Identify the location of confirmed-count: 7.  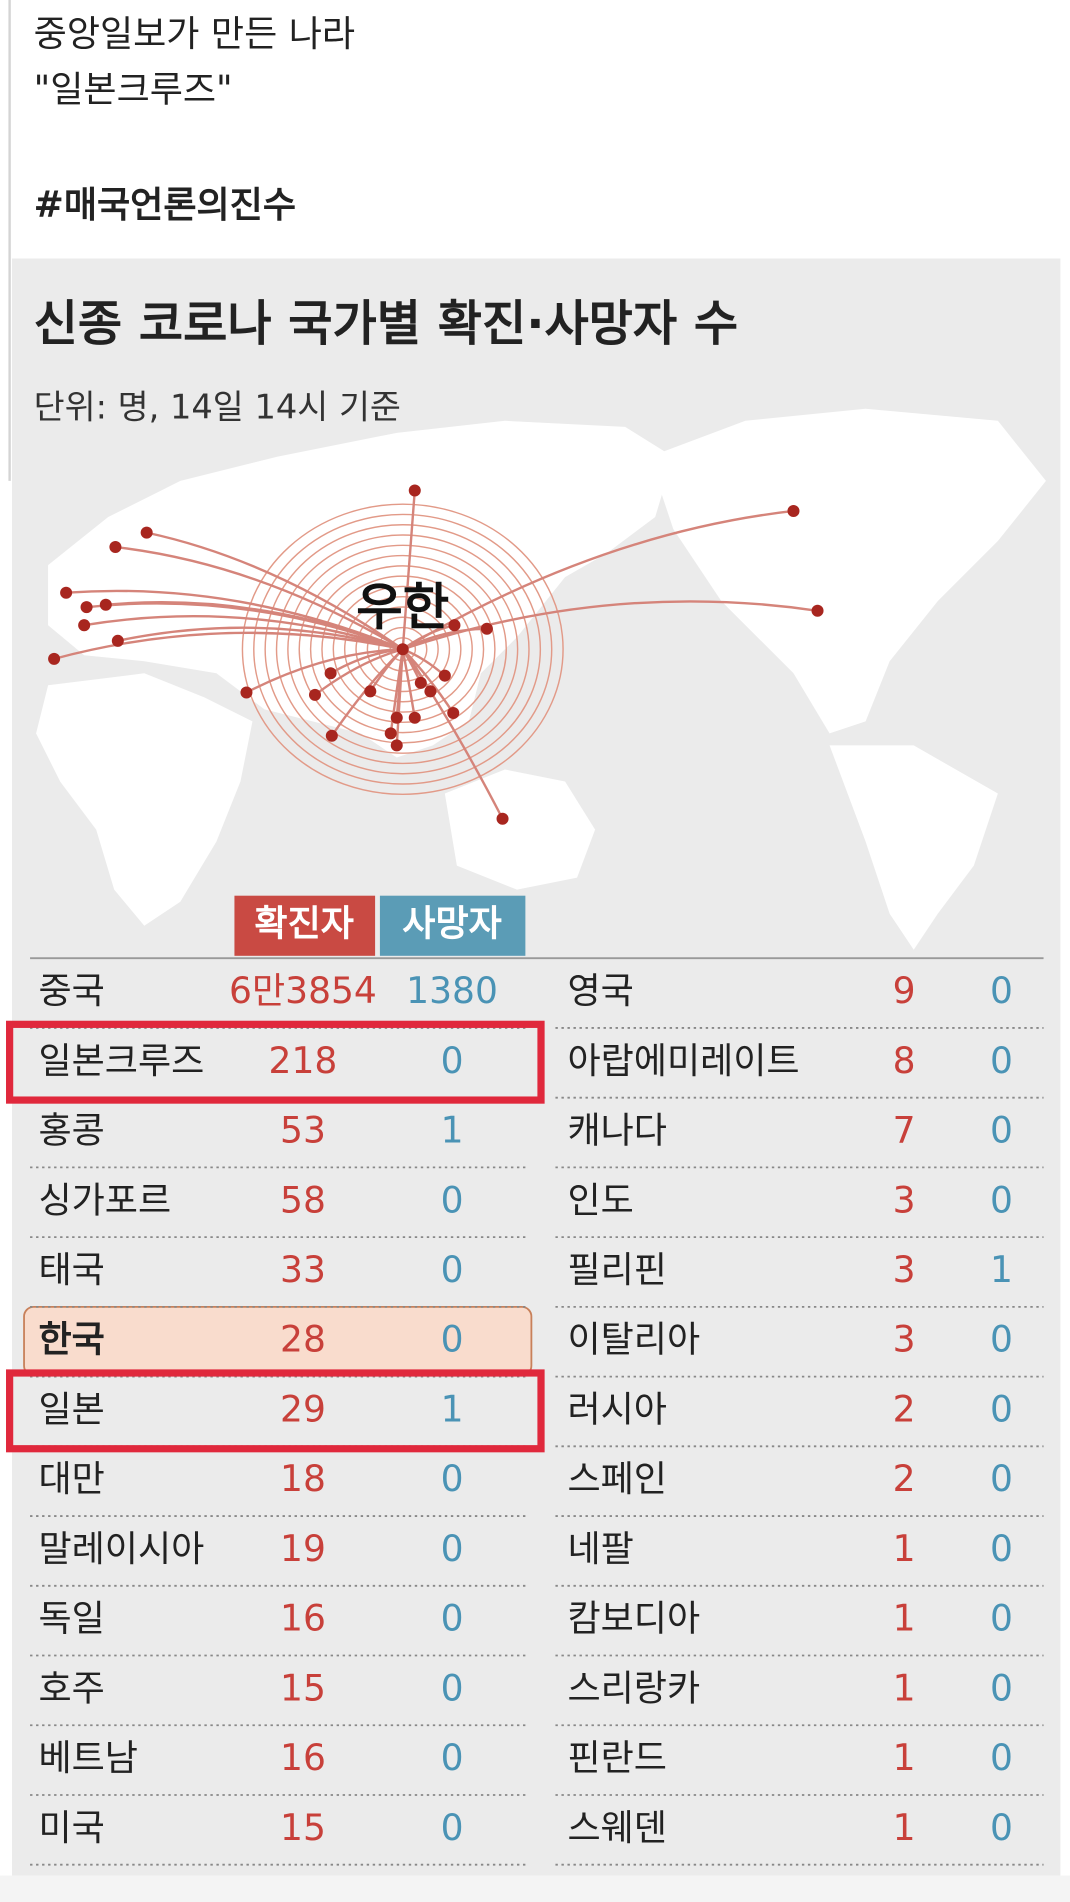
(904, 1131).